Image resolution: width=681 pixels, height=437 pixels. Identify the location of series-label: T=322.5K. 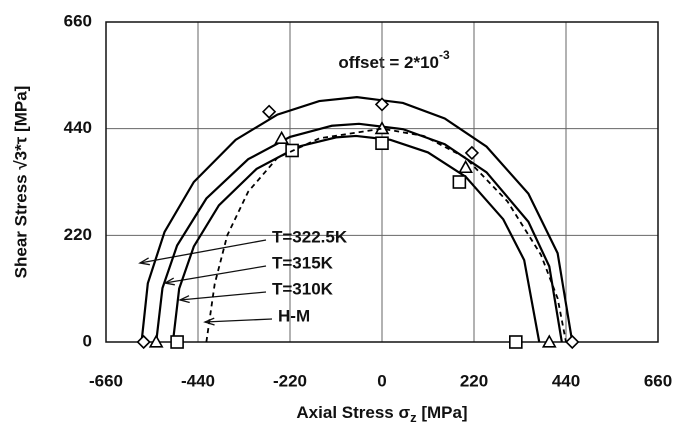
(310, 236).